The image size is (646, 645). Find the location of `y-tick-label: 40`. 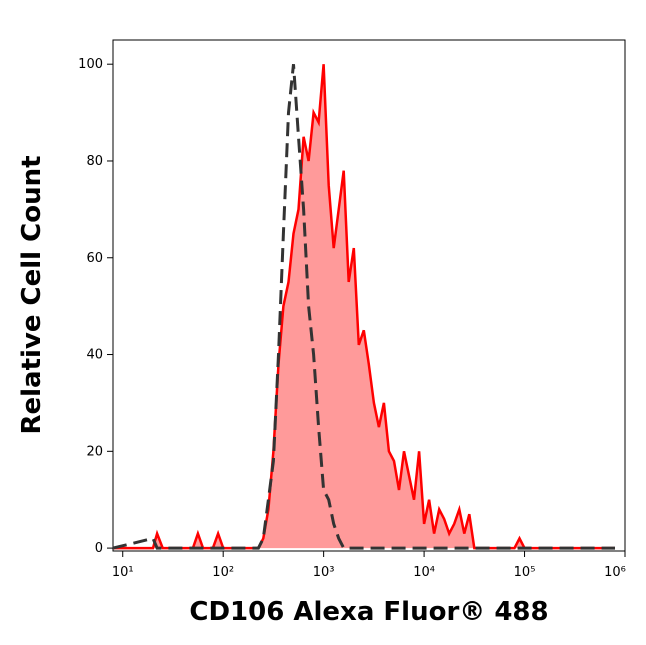

y-tick-label: 40 is located at coordinates (94, 355).